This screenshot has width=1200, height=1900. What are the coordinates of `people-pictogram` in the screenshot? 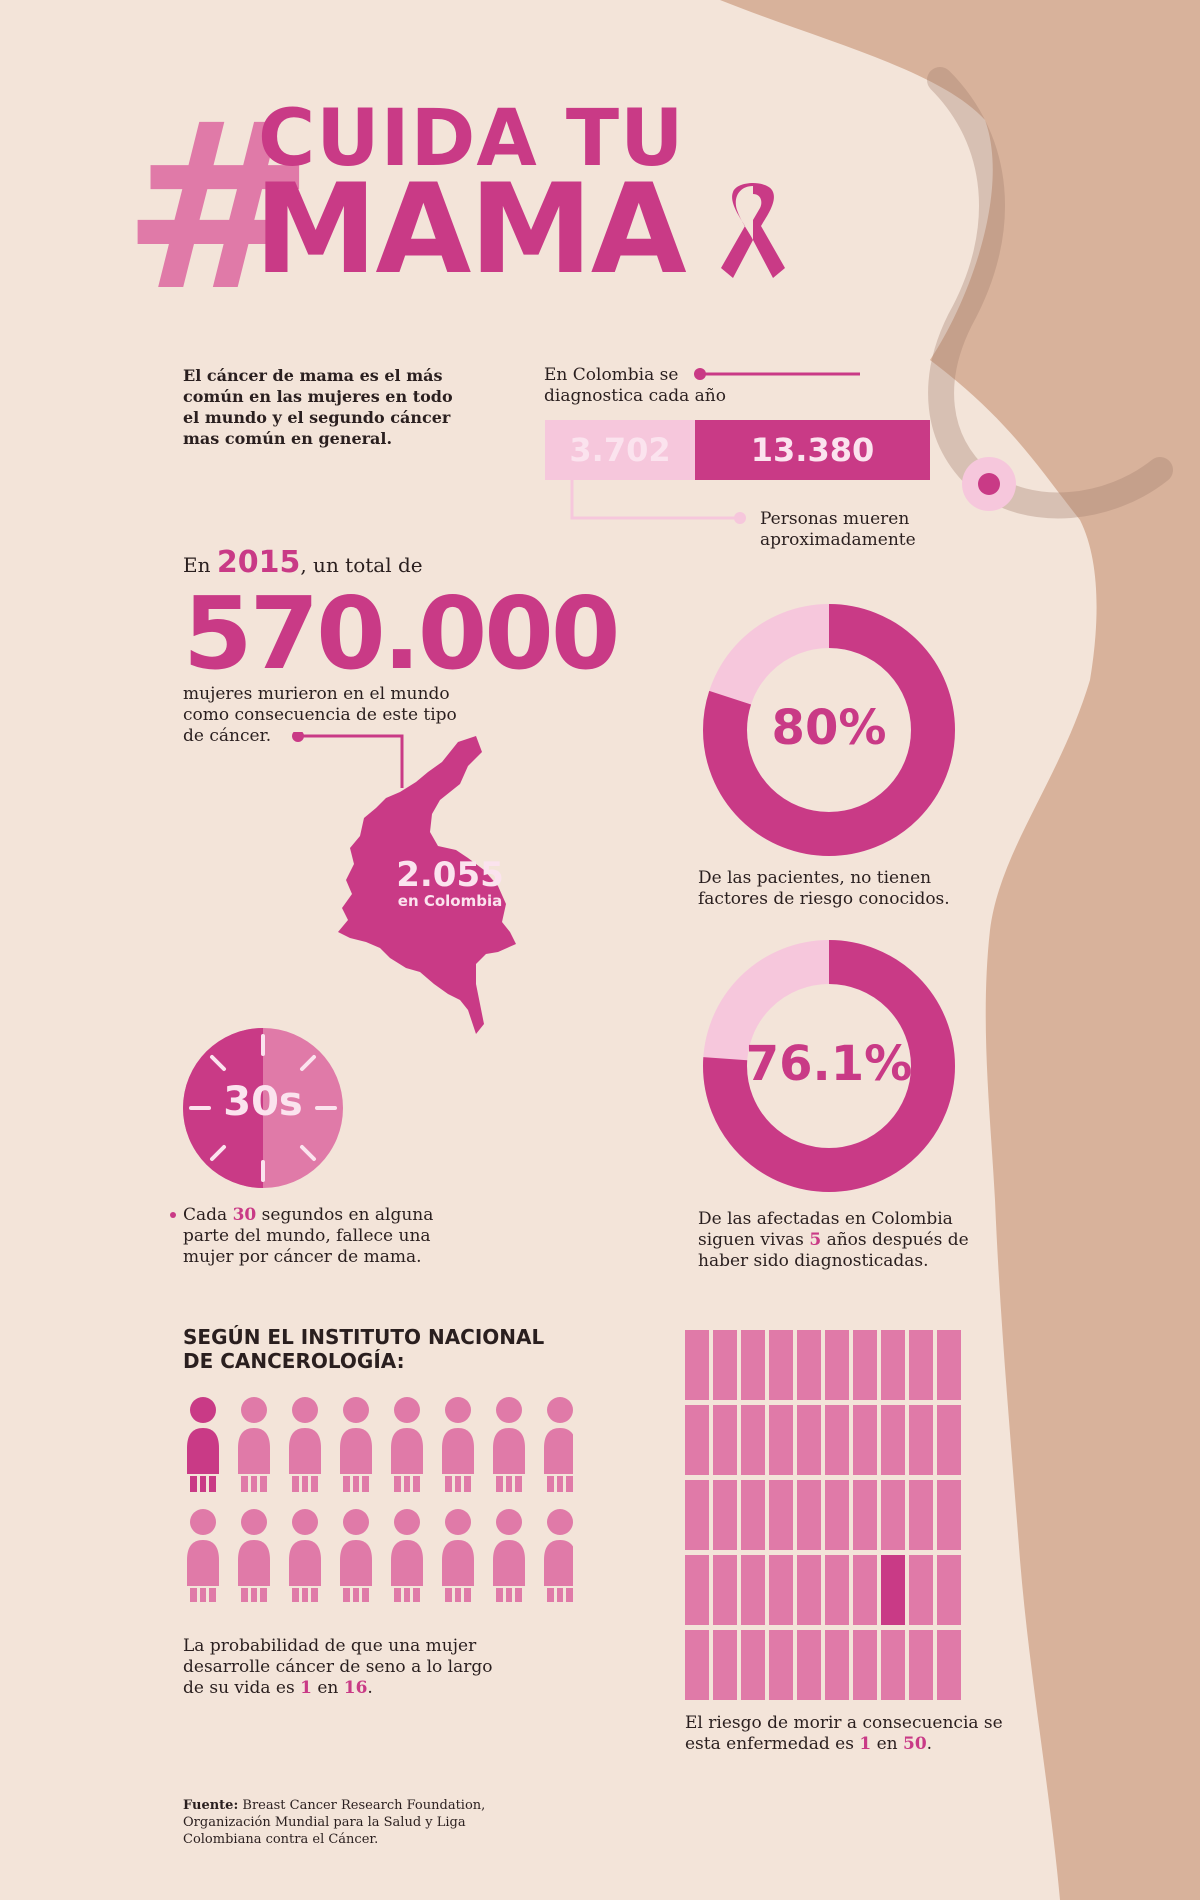 It's located at (380, 1499).